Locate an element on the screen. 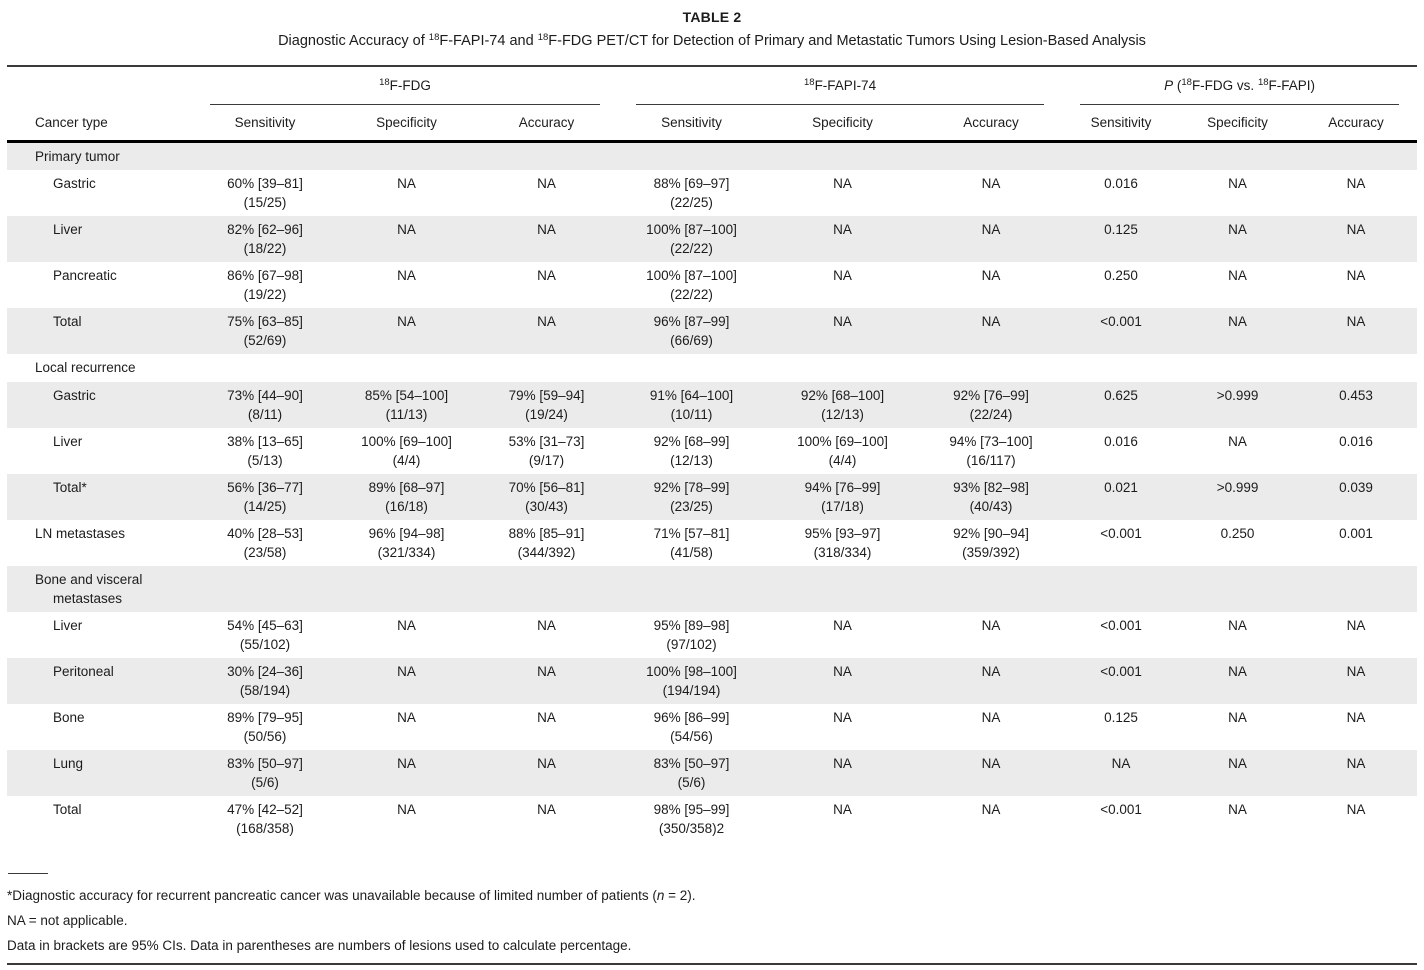  cell-value: 95% [93–97] is located at coordinates (842, 533).